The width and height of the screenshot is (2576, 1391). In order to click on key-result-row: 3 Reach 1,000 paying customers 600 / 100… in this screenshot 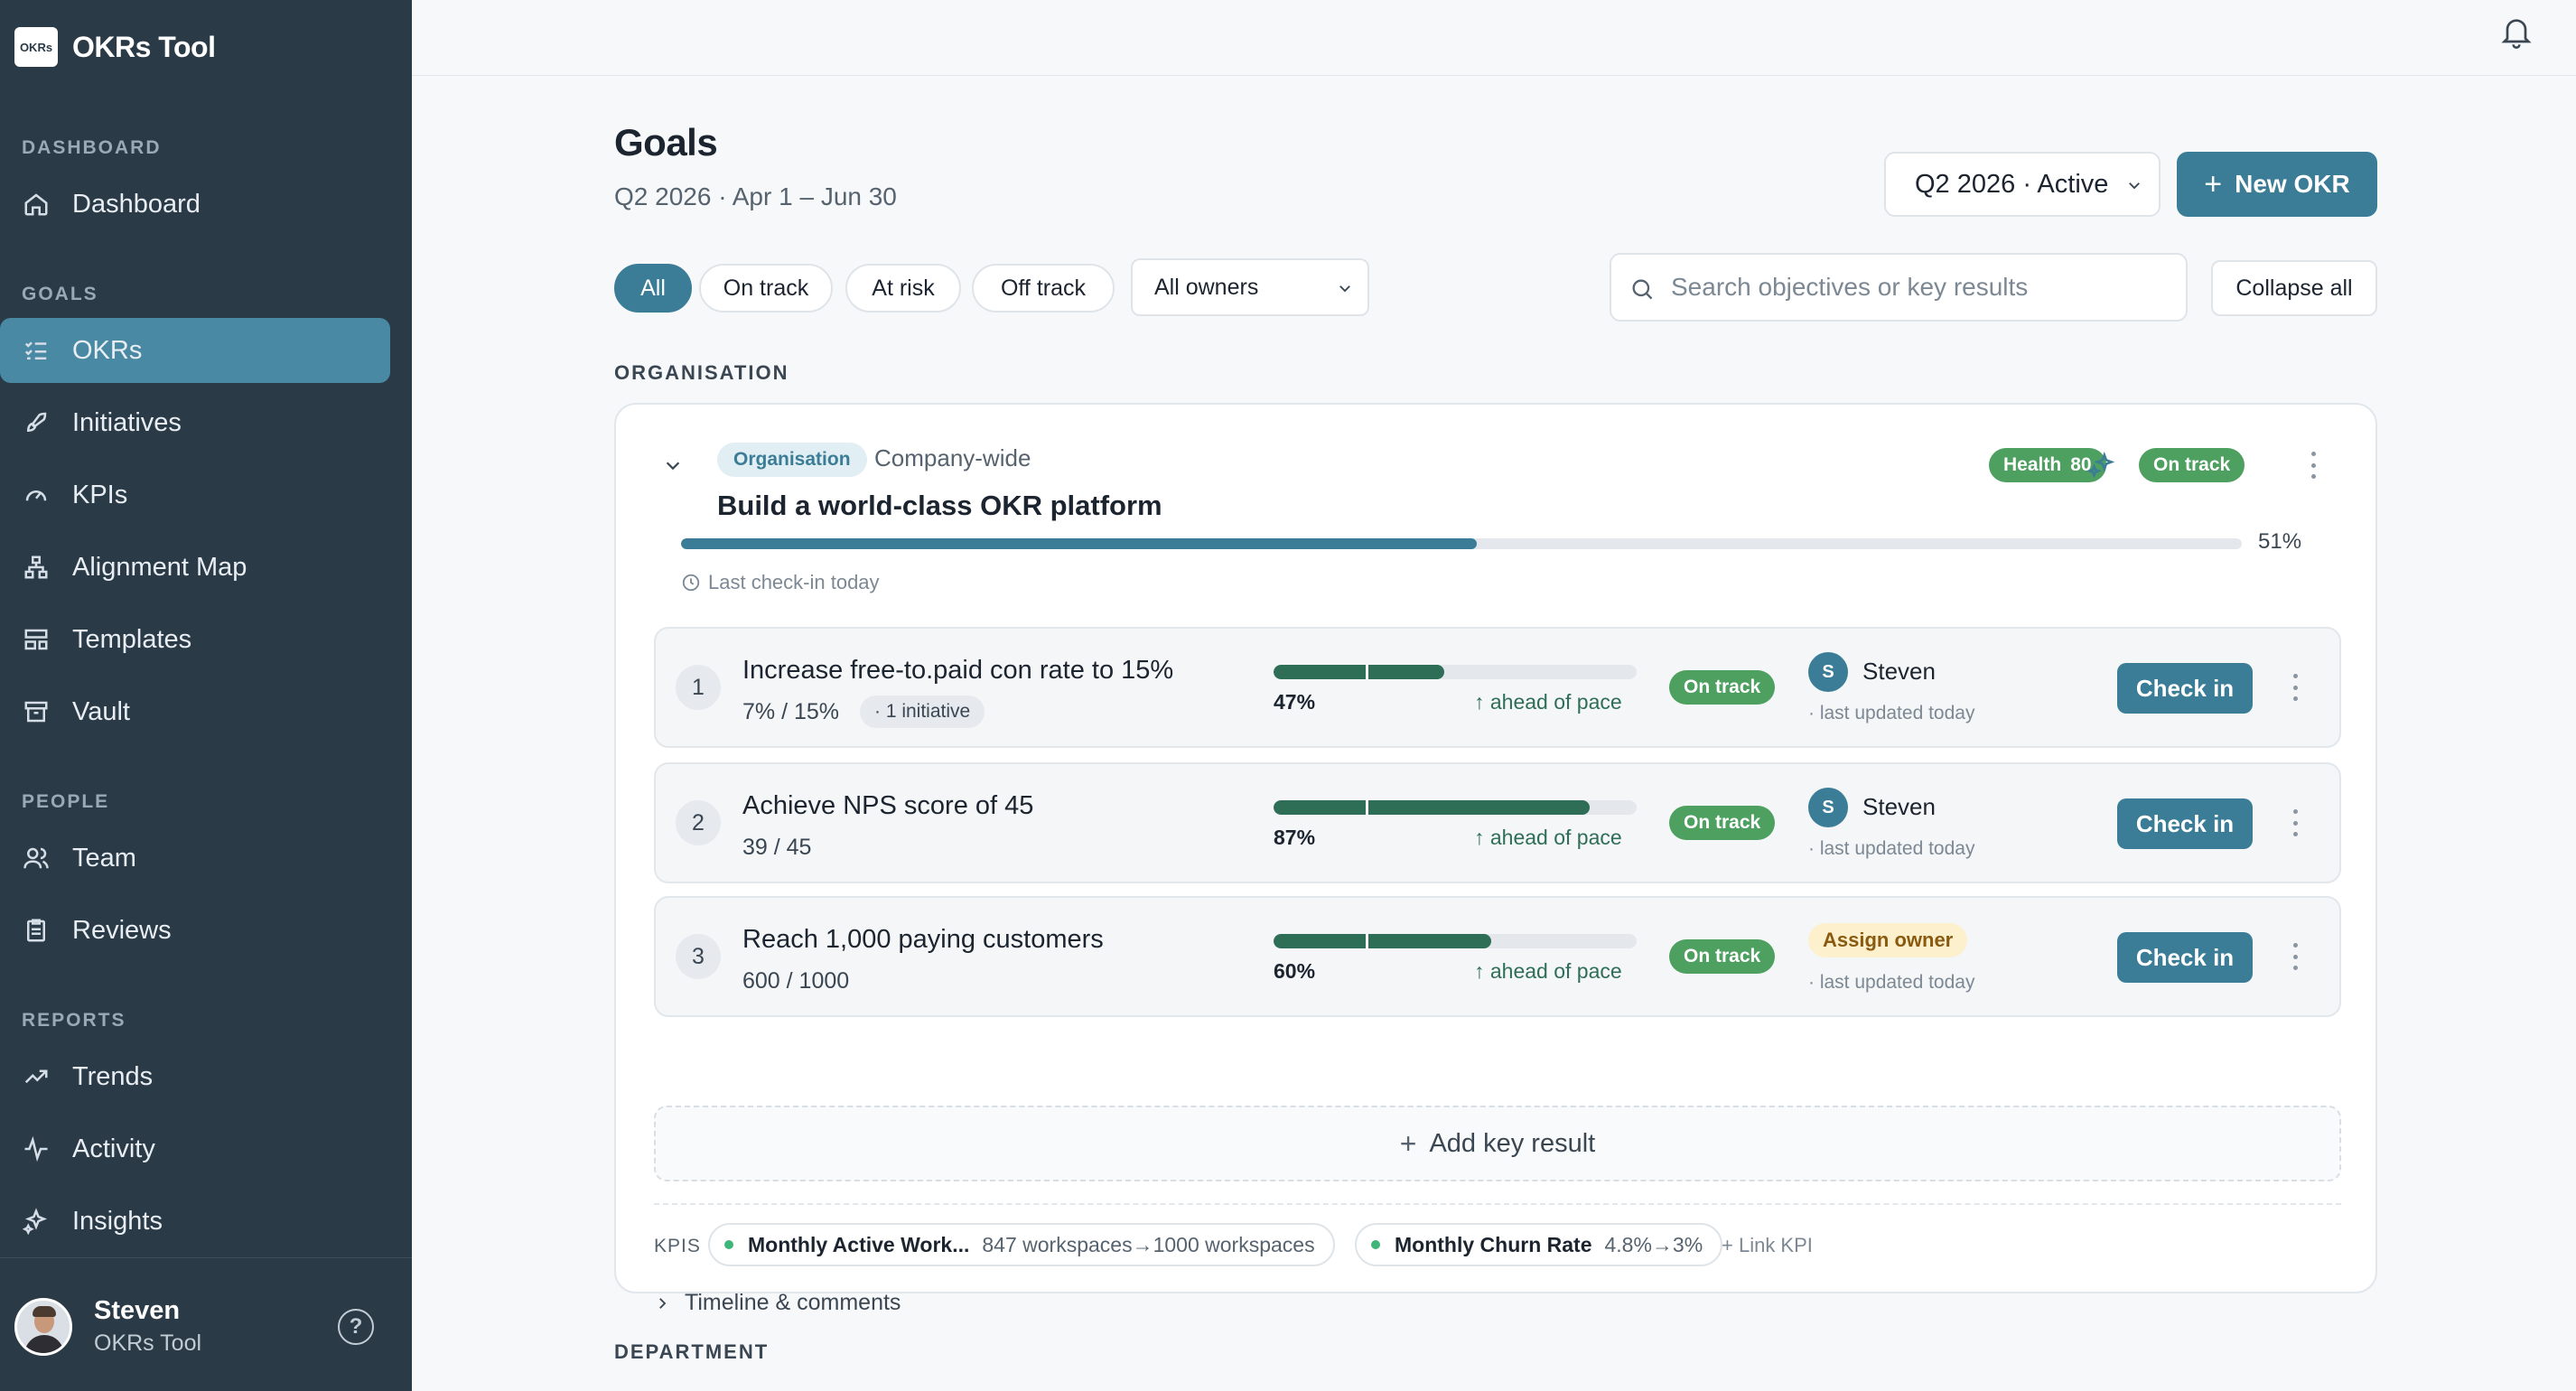, I will do `click(1497, 957)`.